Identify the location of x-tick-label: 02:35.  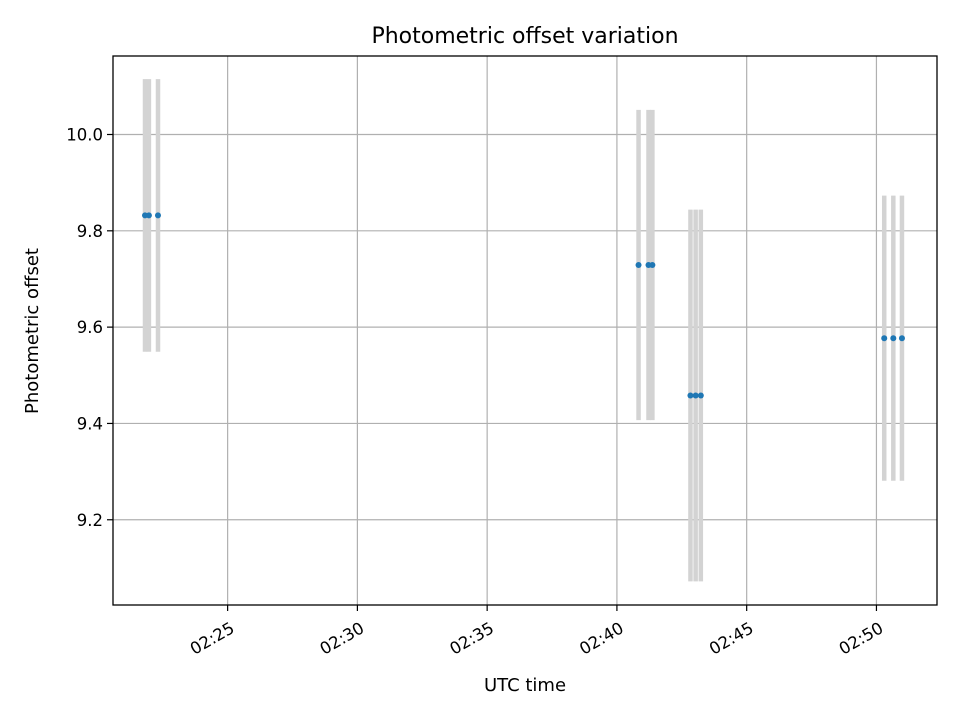
(471, 638).